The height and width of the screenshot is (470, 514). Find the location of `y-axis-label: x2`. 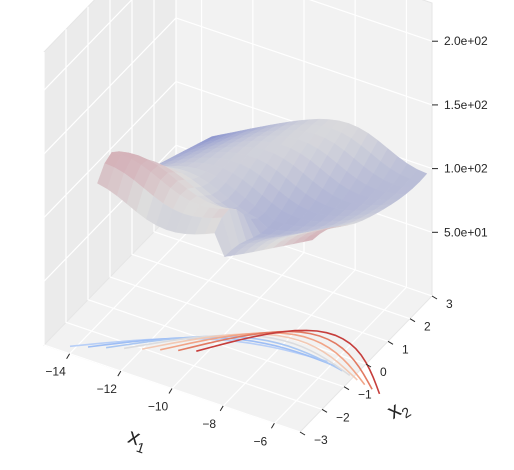

y-axis-label: x2 is located at coordinates (397, 409).